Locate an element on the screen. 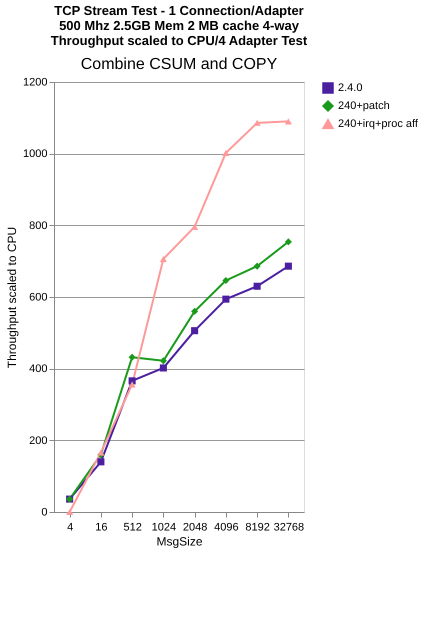  x-tick-label: 1024 is located at coordinates (164, 528).